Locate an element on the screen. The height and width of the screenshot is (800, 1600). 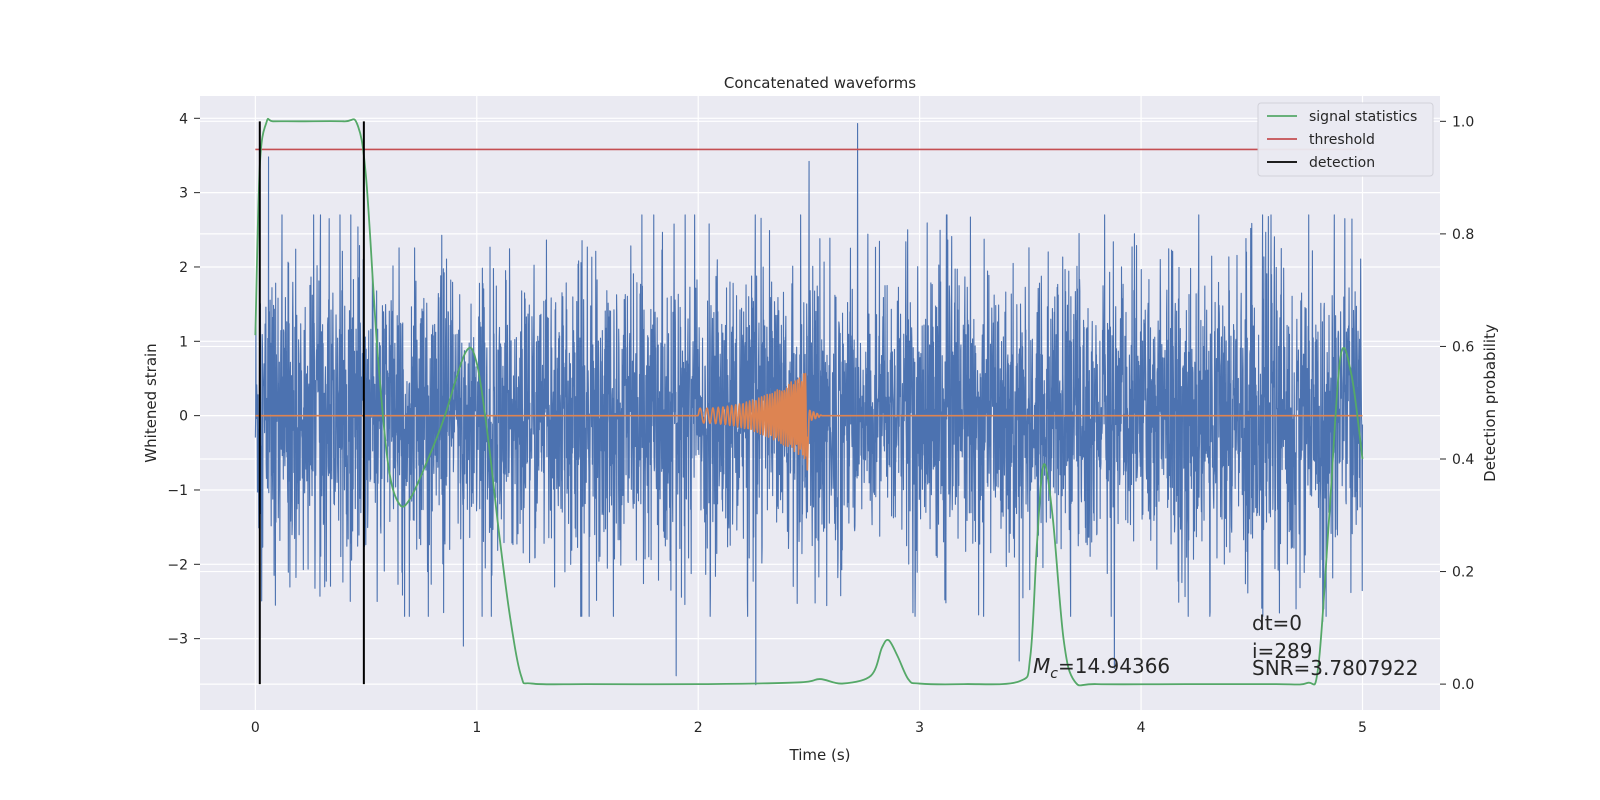
y-tick-label-left: 2 is located at coordinates (183, 268).